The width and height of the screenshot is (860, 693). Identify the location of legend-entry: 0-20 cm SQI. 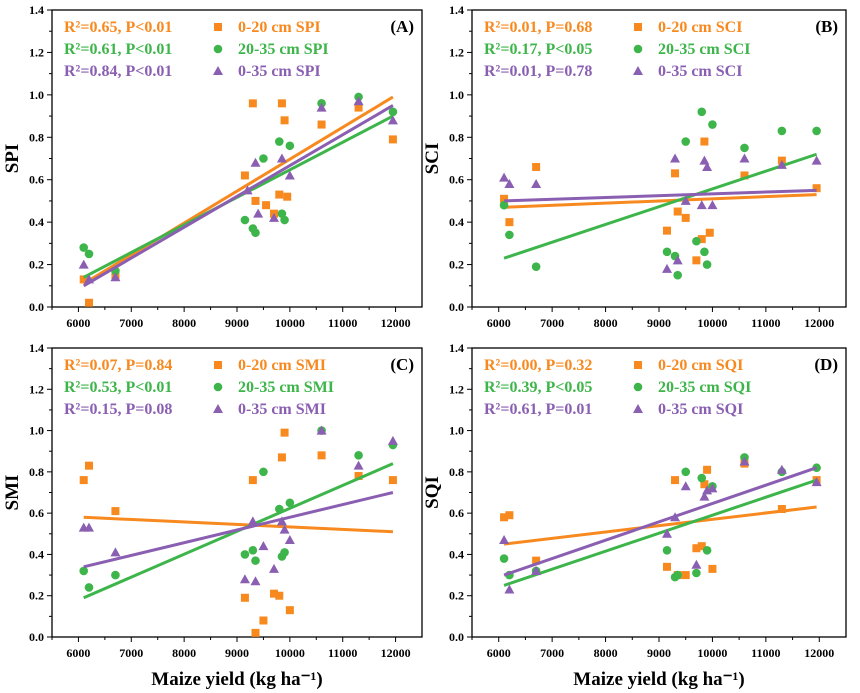
(700, 365).